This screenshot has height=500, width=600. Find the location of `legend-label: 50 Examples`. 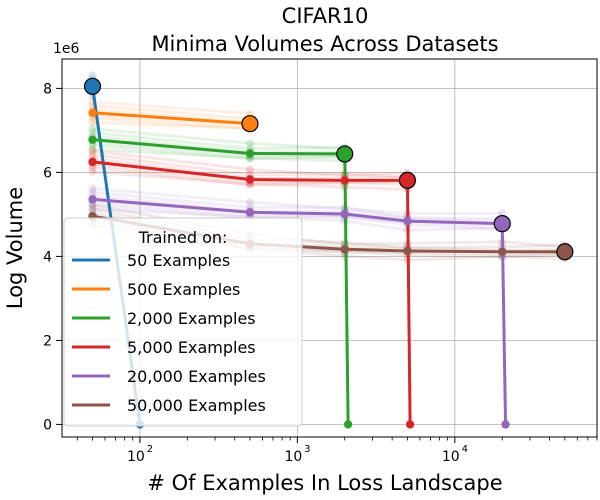

legend-label: 50 Examples is located at coordinates (178, 260).